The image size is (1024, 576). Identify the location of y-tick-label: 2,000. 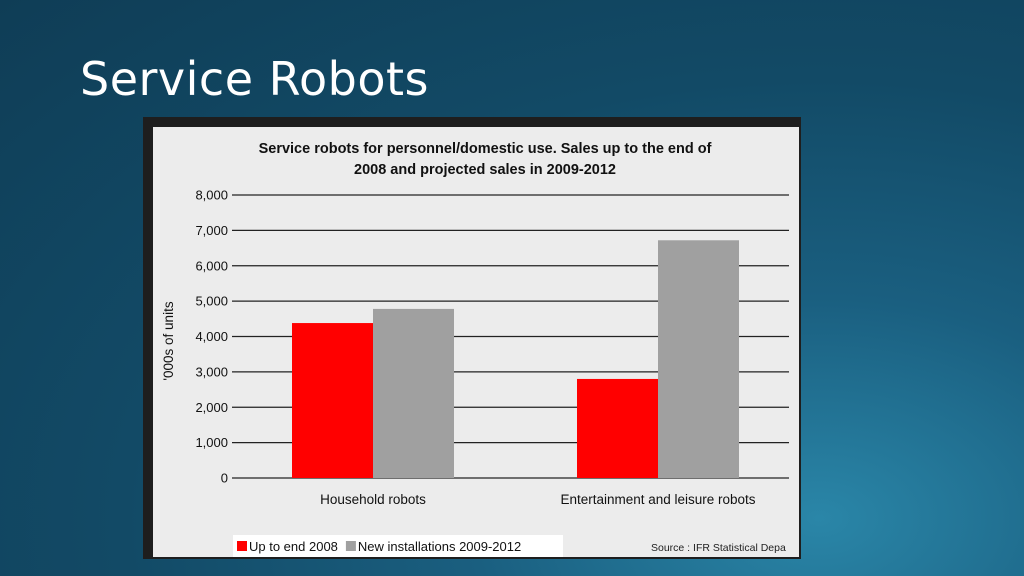
(211, 407).